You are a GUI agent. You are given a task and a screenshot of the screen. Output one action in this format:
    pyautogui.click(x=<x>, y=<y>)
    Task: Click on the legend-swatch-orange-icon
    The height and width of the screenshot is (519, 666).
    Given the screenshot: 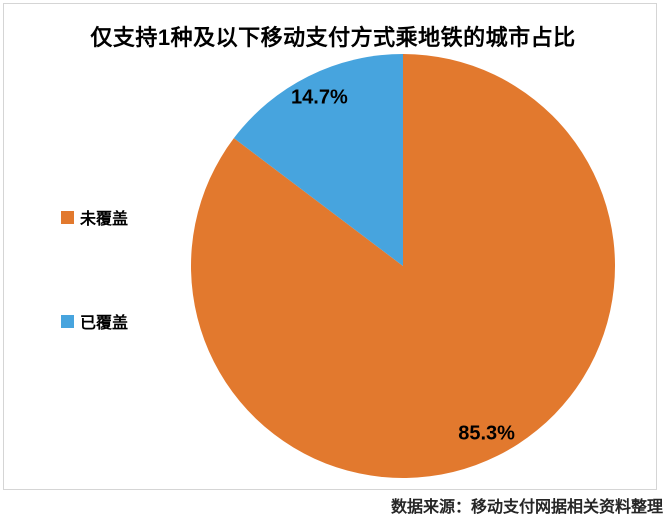 What is the action you would take?
    pyautogui.click(x=67, y=217)
    